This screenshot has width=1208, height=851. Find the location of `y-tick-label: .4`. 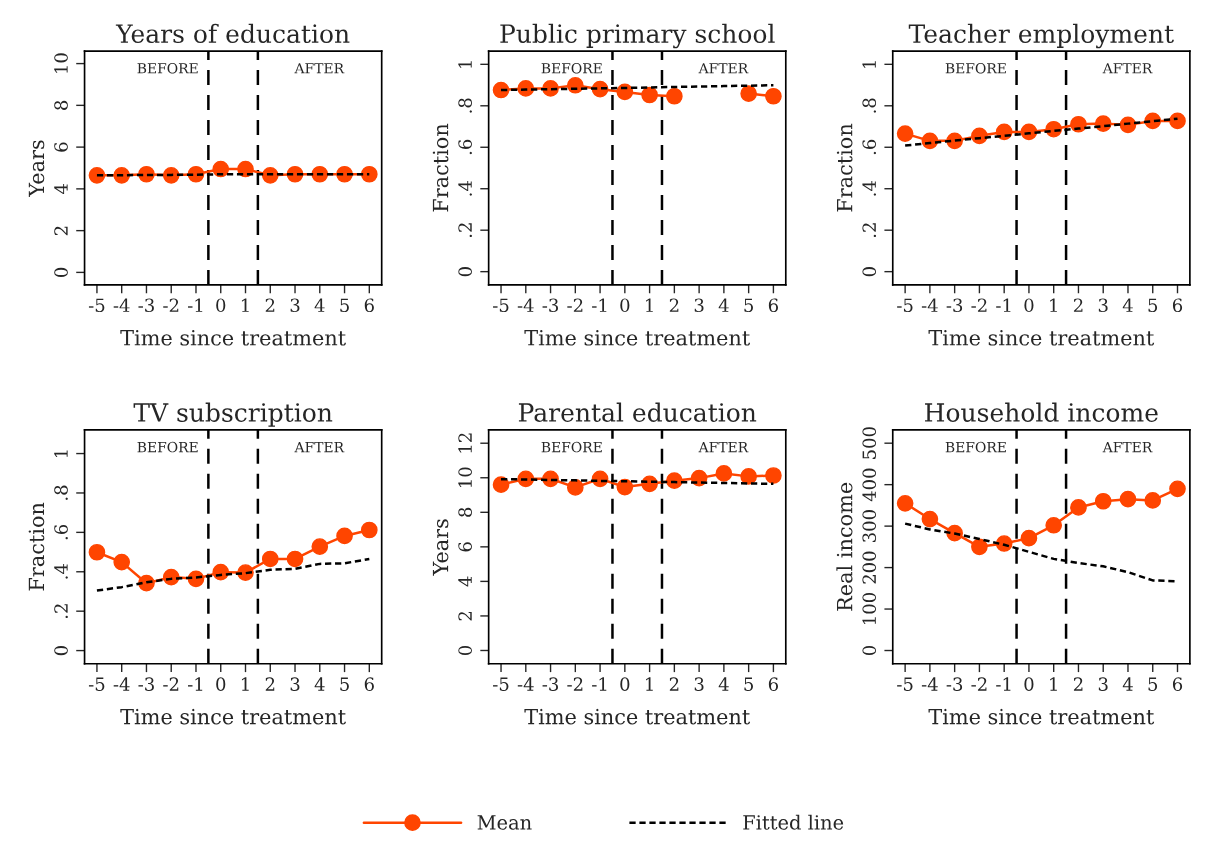

y-tick-label: .4 is located at coordinates (869, 188).